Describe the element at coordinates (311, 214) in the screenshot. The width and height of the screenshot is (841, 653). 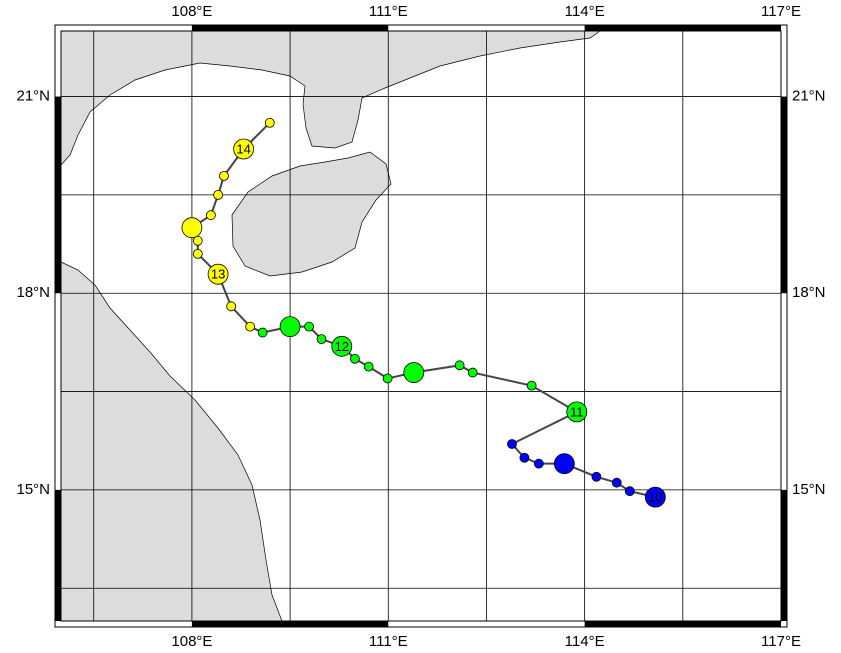
I see `hainan` at that location.